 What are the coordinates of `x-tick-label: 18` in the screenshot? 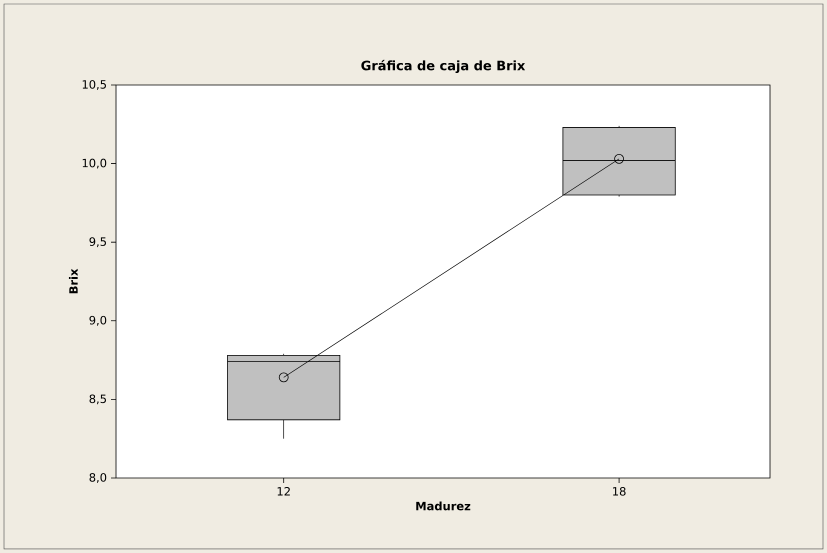 It's located at (619, 491).